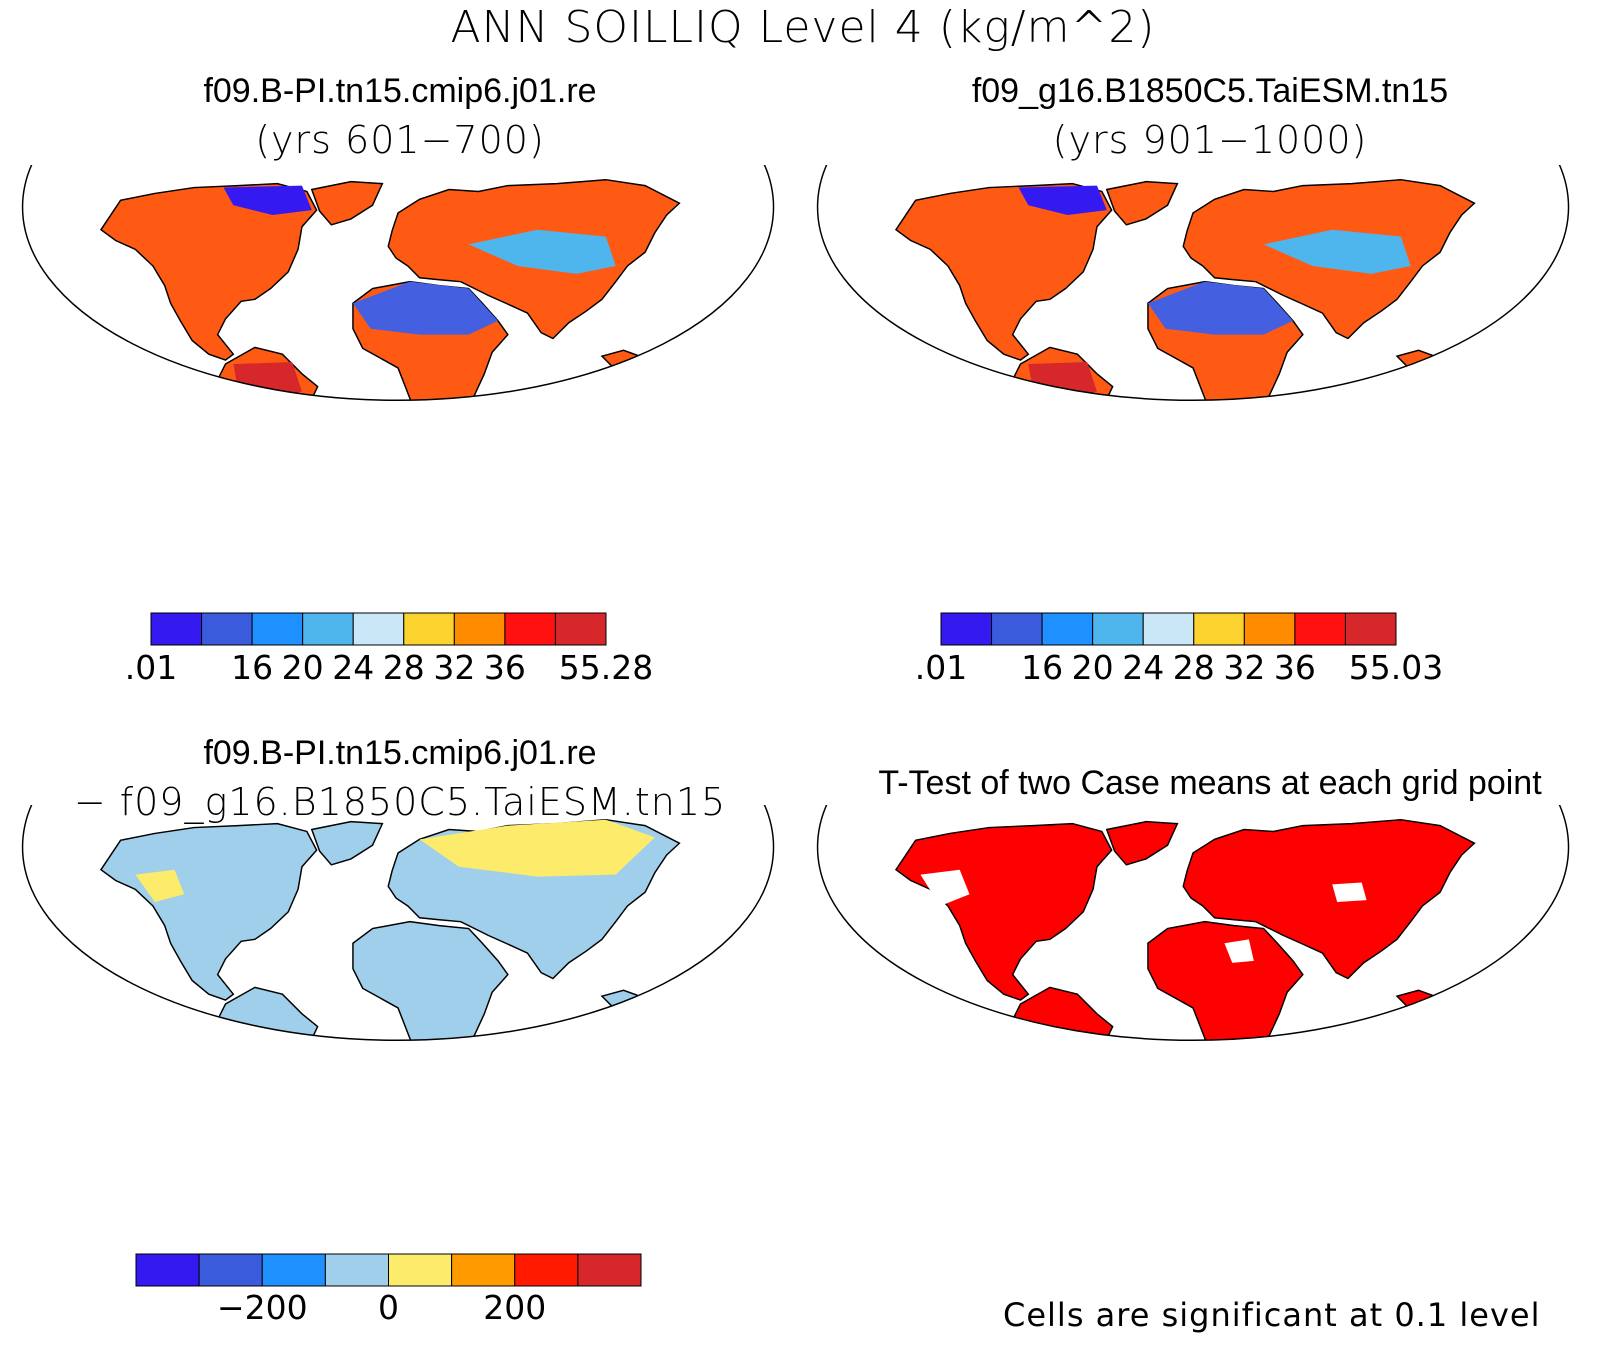 Image resolution: width=1606 pixels, height=1354 pixels. What do you see at coordinates (1193, 283) in the screenshot?
I see `map-case2` at bounding box center [1193, 283].